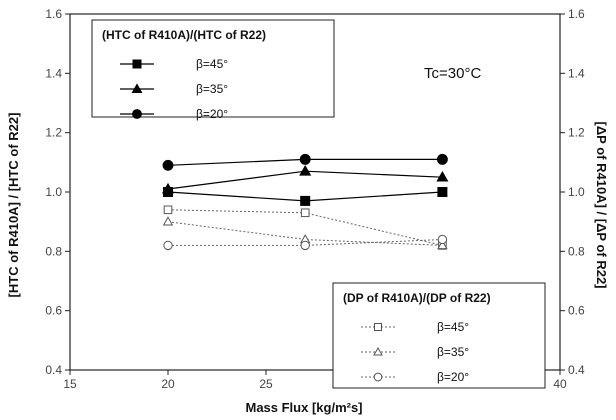 The height and width of the screenshot is (420, 616). Describe the element at coordinates (266, 384) in the screenshot. I see `x-tick-label: 25` at that location.